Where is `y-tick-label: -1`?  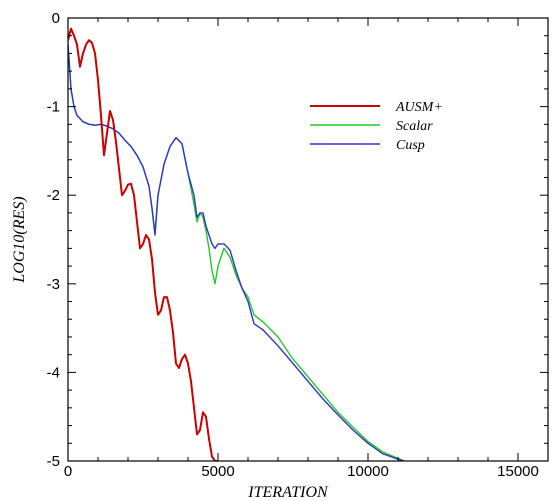
y-tick-label: -1 is located at coordinates (53, 107).